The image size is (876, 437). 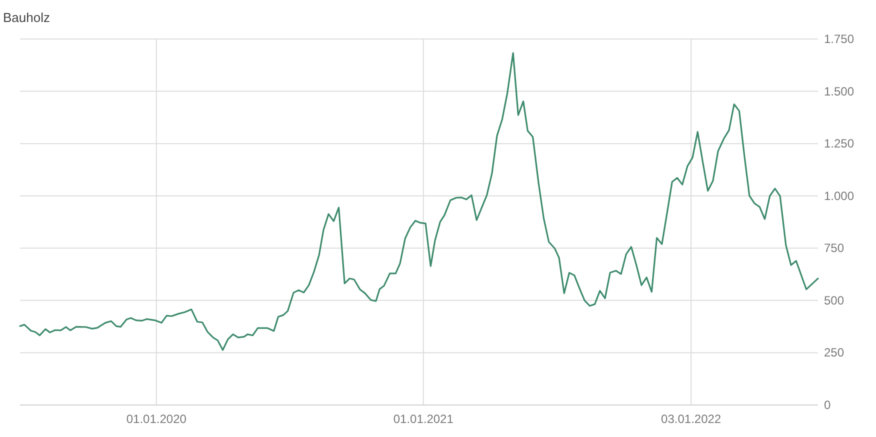 I want to click on x-tick-label: 03.01.2022, so click(x=691, y=419).